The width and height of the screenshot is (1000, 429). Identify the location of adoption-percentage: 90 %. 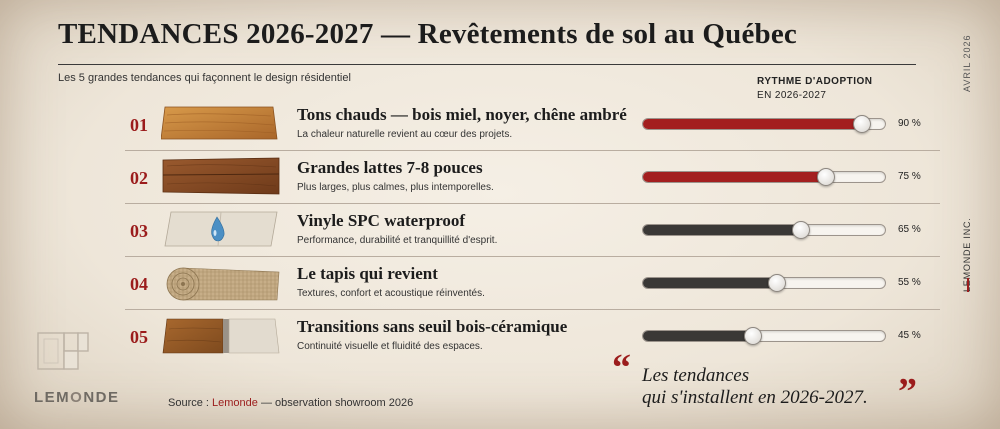
(909, 123).